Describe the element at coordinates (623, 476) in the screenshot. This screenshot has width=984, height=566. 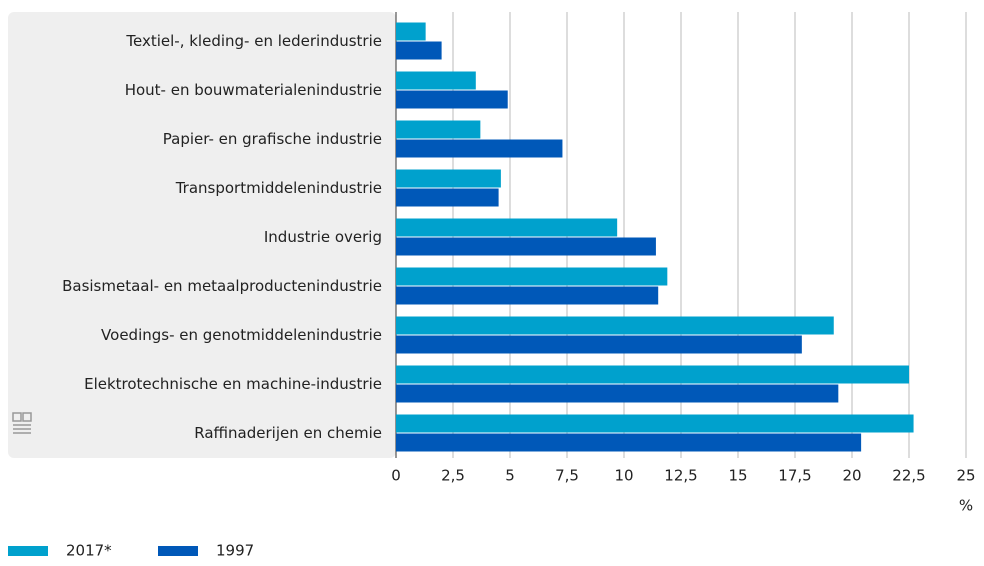
I see `x-tick-label: 10` at that location.